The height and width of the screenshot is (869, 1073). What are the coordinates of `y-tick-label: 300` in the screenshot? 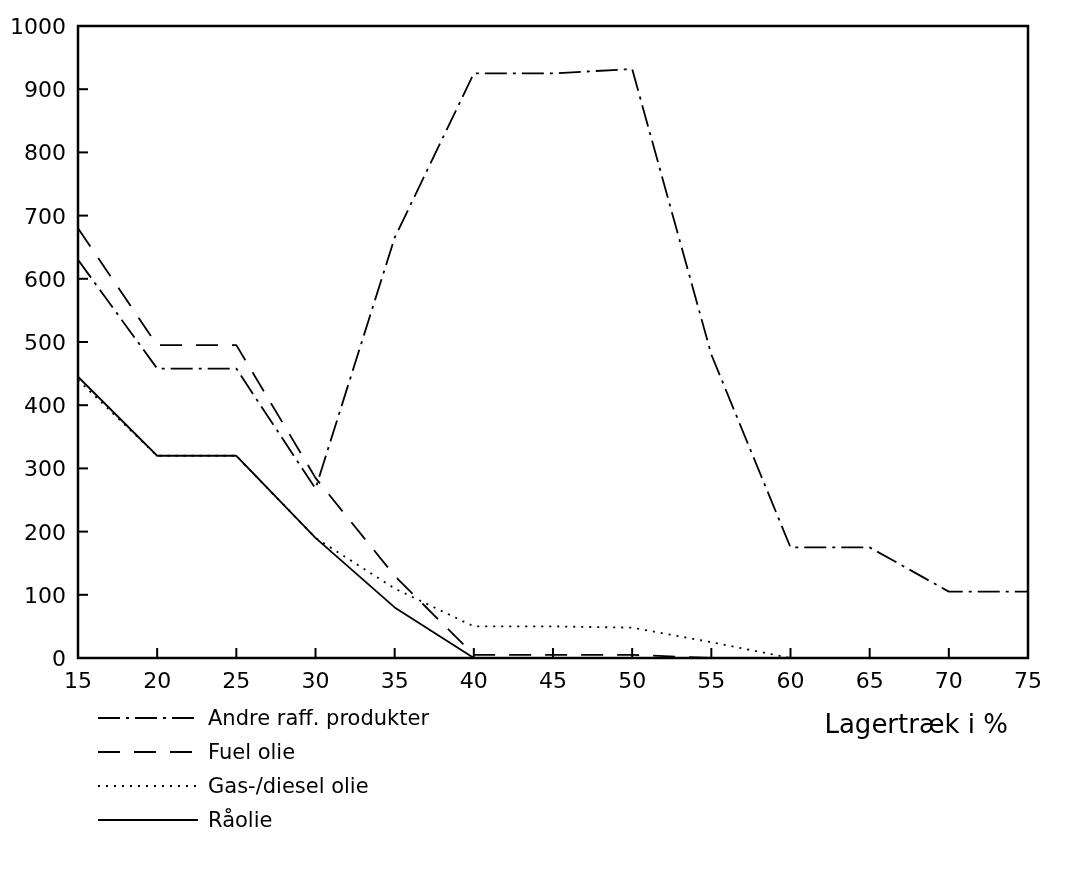 It's located at (45, 469).